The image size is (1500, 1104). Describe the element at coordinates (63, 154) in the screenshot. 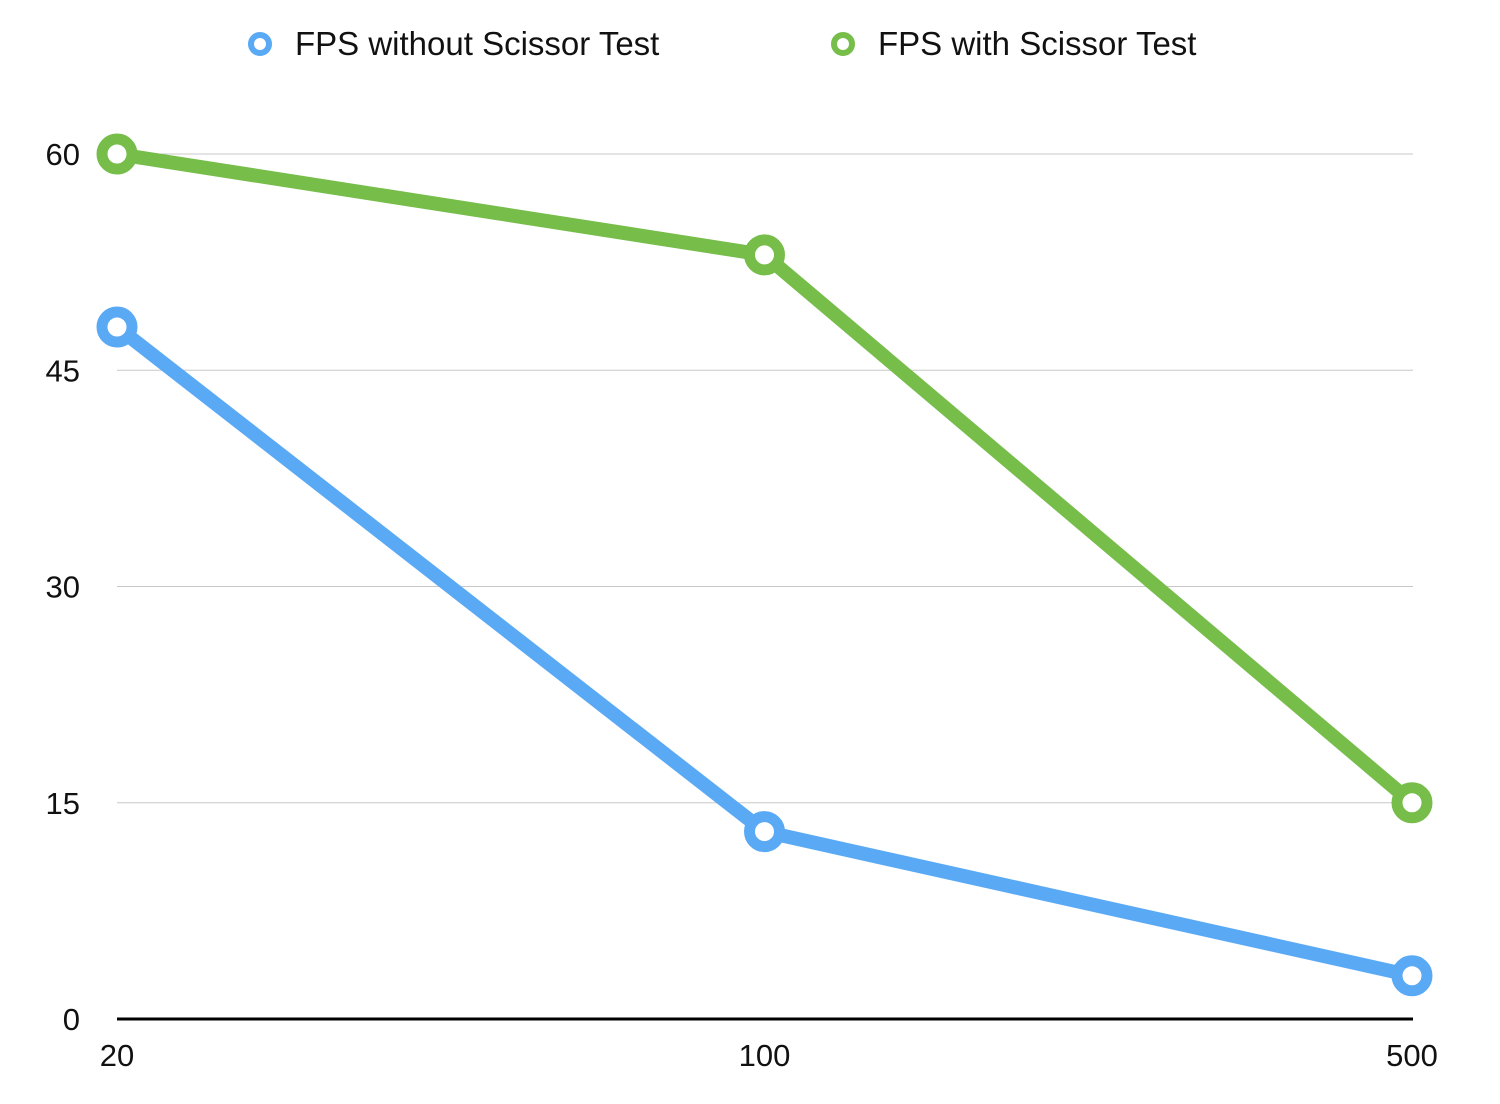

I see `y-tick-label-60: 60` at that location.